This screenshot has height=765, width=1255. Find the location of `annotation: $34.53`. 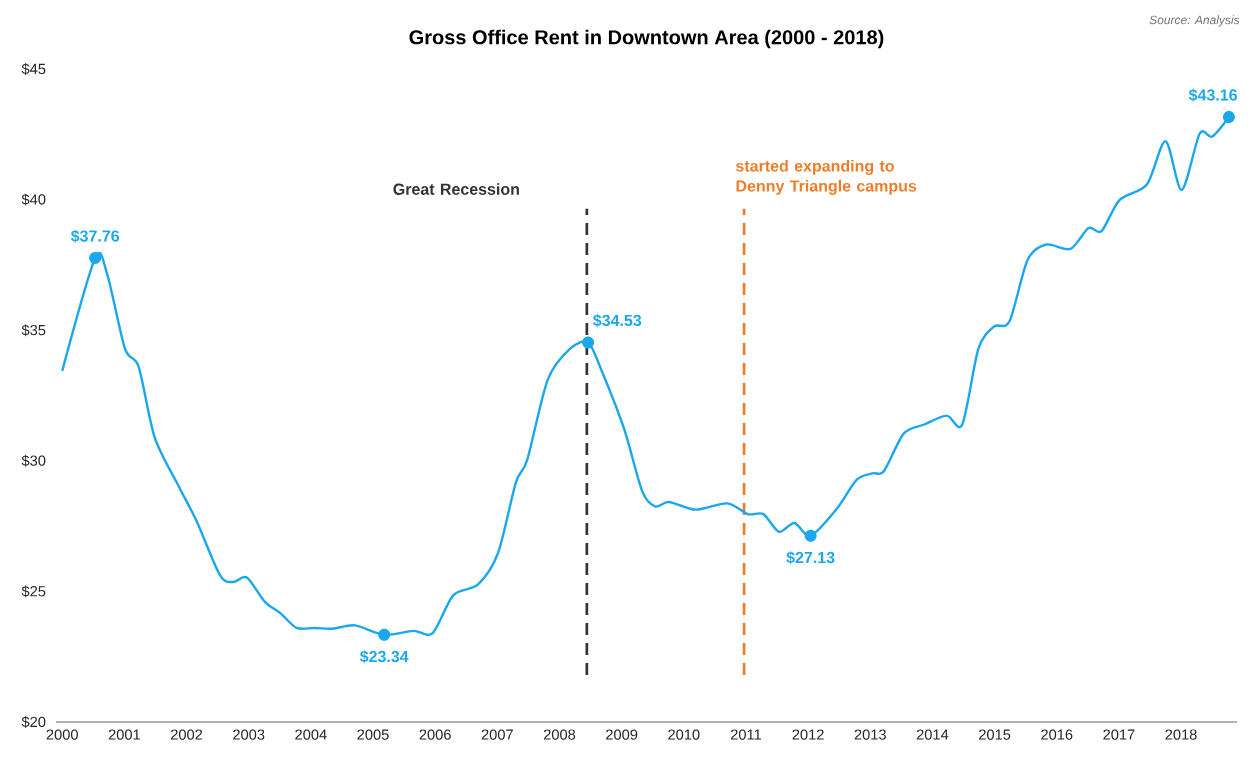

annotation: $34.53 is located at coordinates (617, 321).